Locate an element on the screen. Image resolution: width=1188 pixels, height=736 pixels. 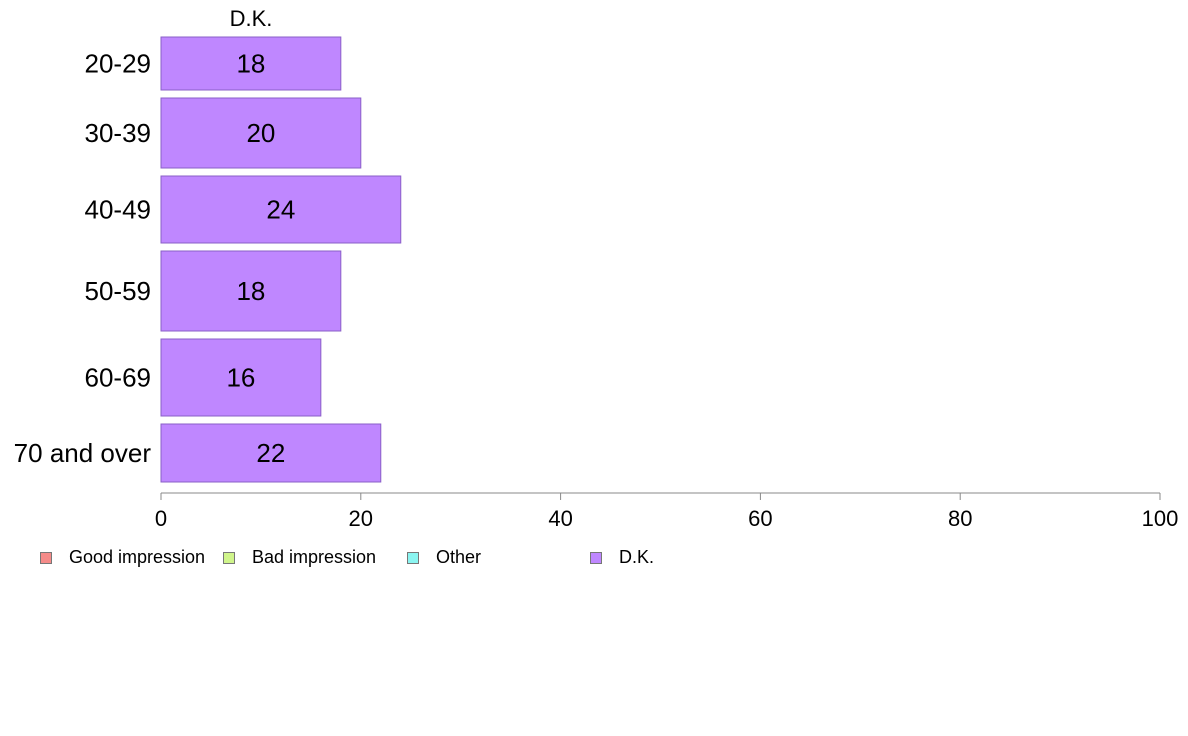
x-tick-label-80: 80 is located at coordinates (960, 518).